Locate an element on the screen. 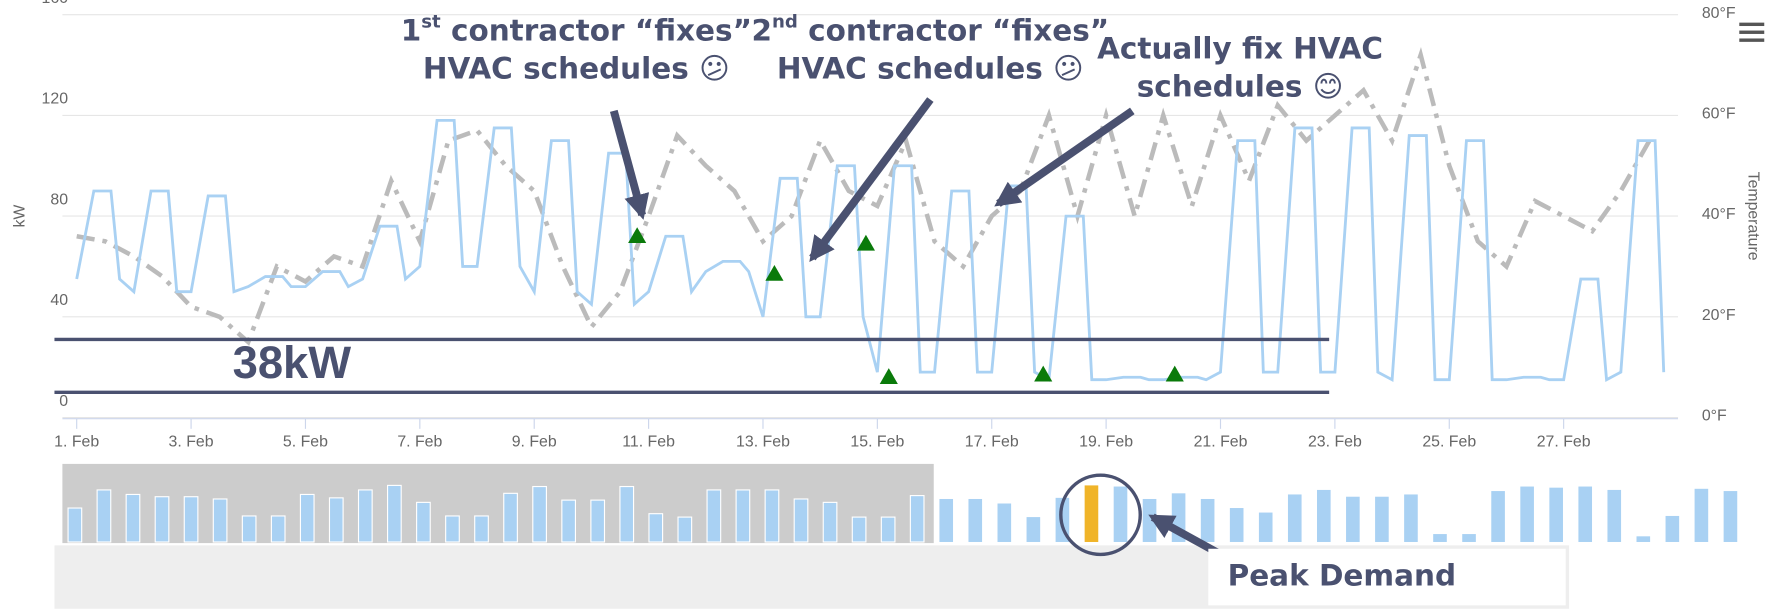 Image resolution: width=1779 pixels, height=611 pixels. y-tick-label: 160 is located at coordinates (55, 3).